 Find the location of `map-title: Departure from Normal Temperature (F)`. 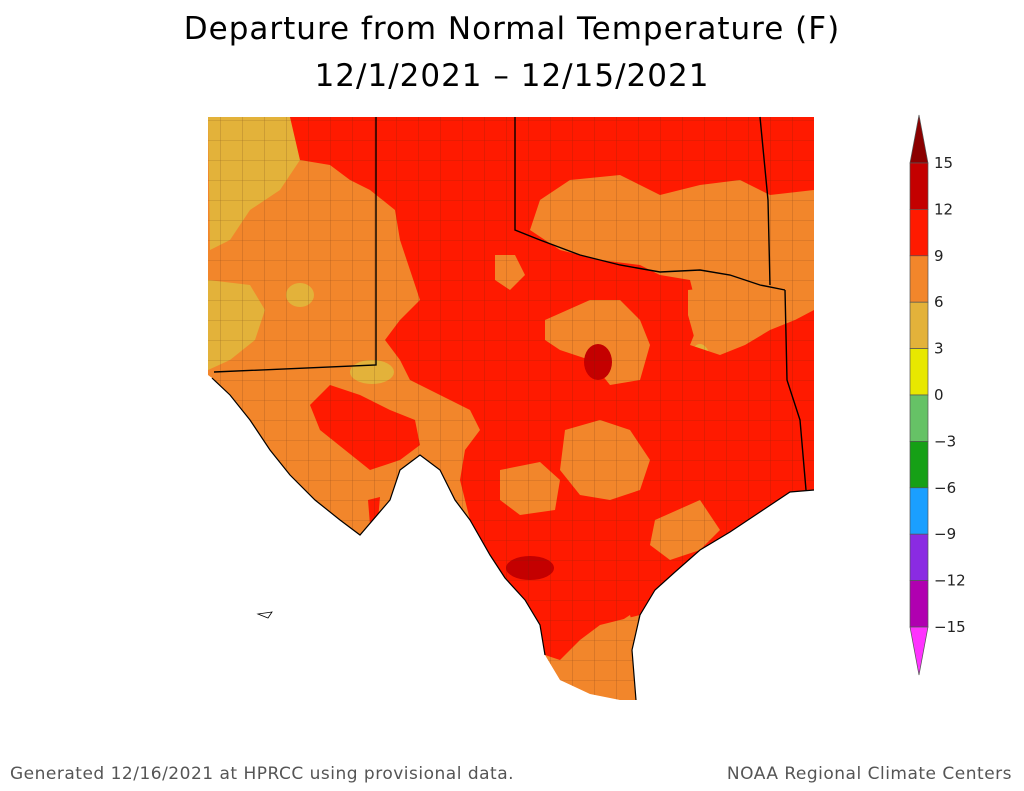

map-title: Departure from Normal Temperature (F) is located at coordinates (512, 29).